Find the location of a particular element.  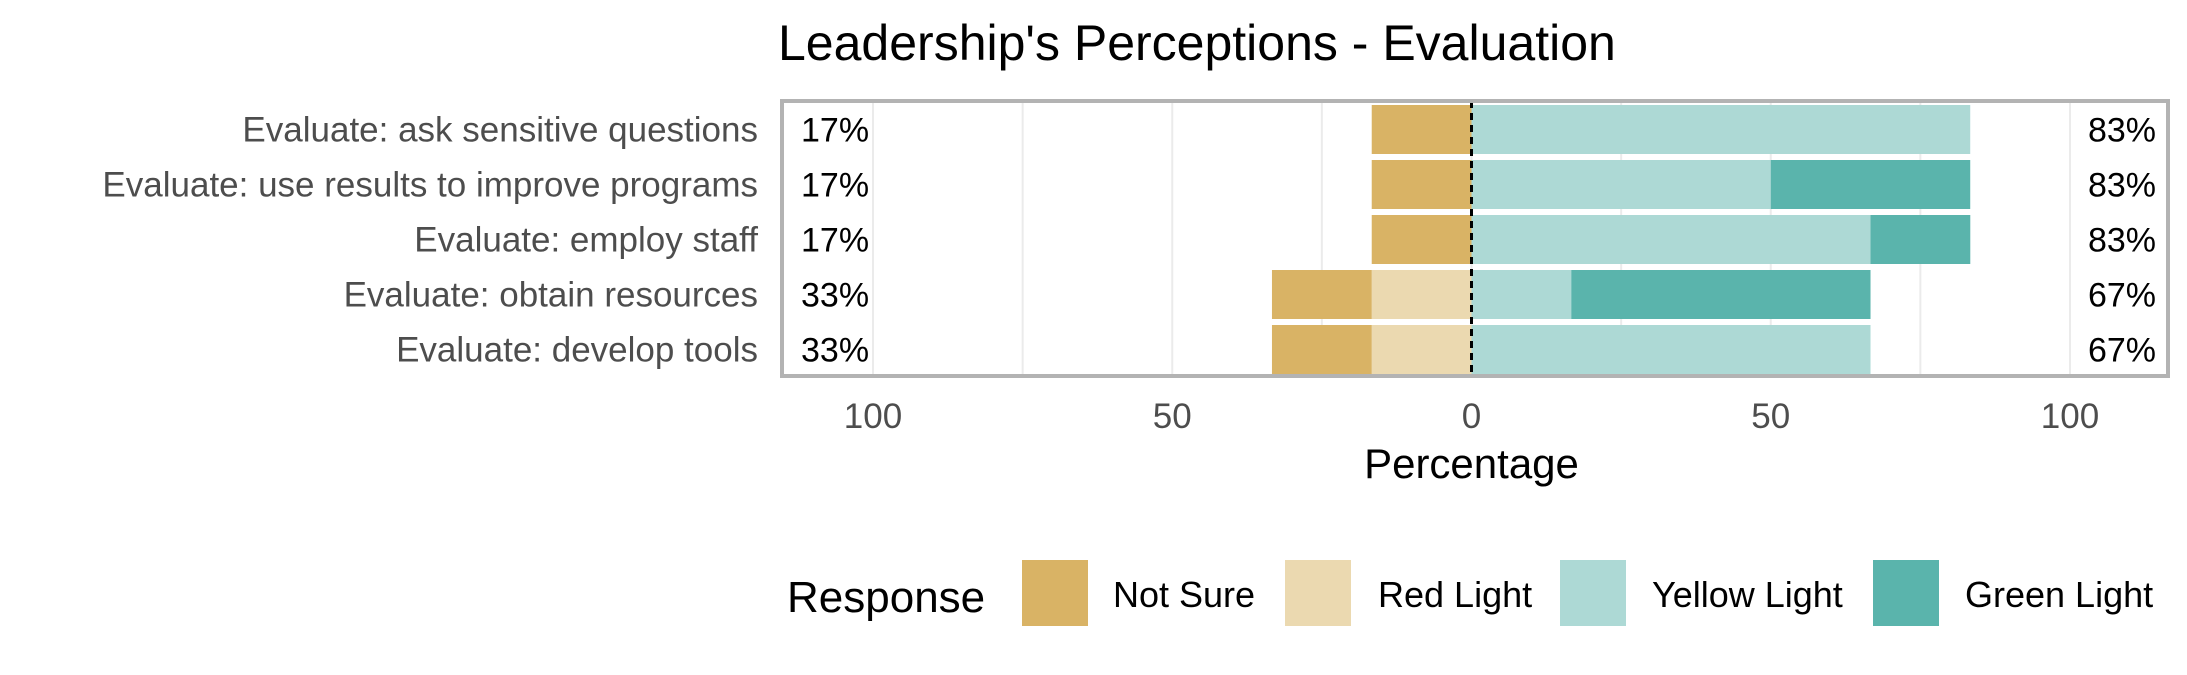

category-label: Evaluate: ask sensitive questions is located at coordinates (500, 130).